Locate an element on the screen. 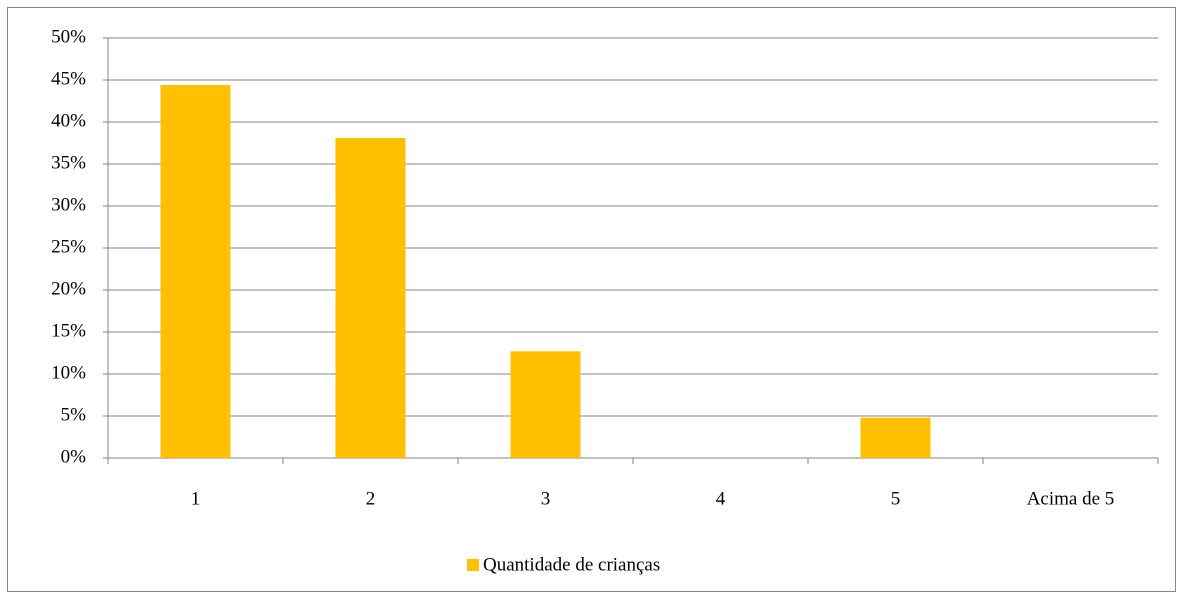 The image size is (1183, 604). y-tick-label: 25% is located at coordinates (68, 246).